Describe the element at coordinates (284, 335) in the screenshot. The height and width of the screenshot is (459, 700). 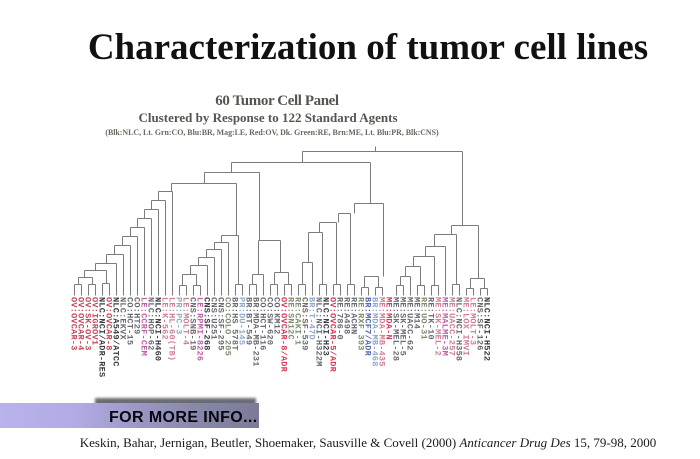
I see `svg-text: OV:OVCAR-8/ADR` at that location.